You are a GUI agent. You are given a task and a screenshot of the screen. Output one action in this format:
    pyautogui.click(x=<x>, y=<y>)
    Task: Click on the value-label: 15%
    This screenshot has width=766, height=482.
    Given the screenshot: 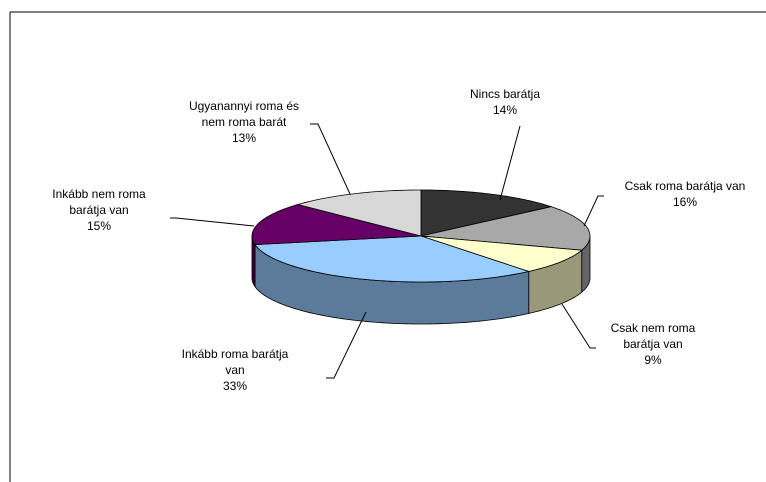 What is the action you would take?
    pyautogui.click(x=99, y=226)
    